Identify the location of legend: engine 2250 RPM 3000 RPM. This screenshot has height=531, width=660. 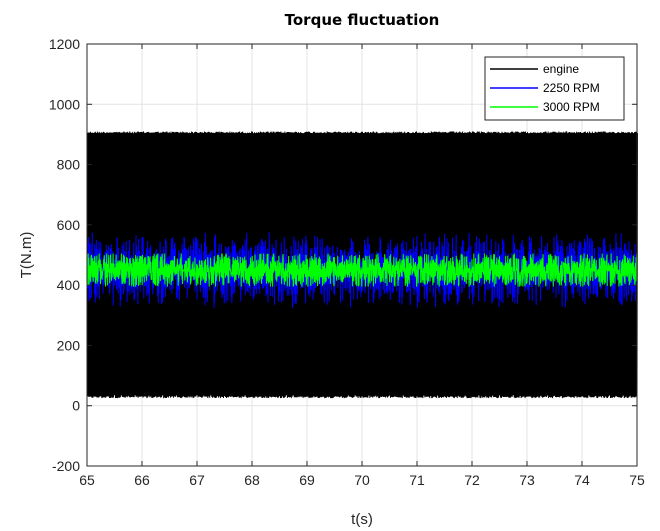
(554, 88).